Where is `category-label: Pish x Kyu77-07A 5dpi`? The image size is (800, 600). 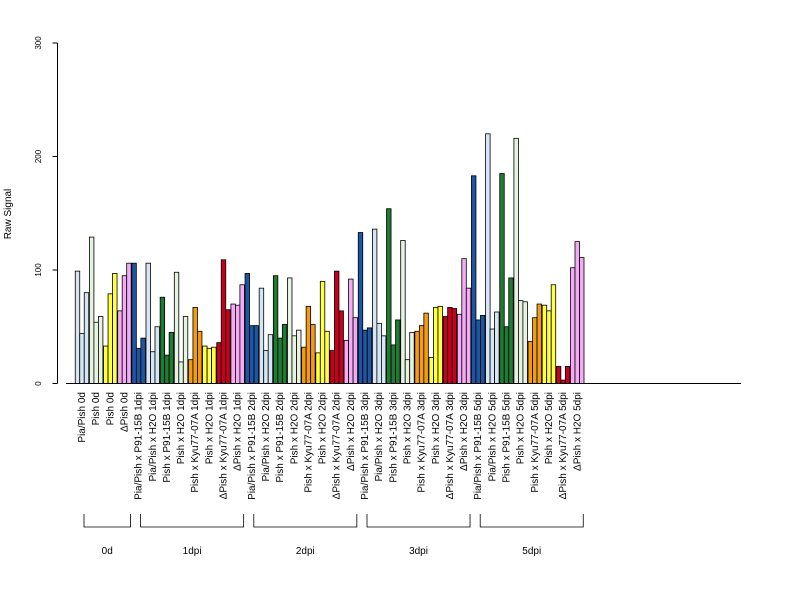
category-label: Pish x Kyu77-07A 5dpi is located at coordinates (535, 442).